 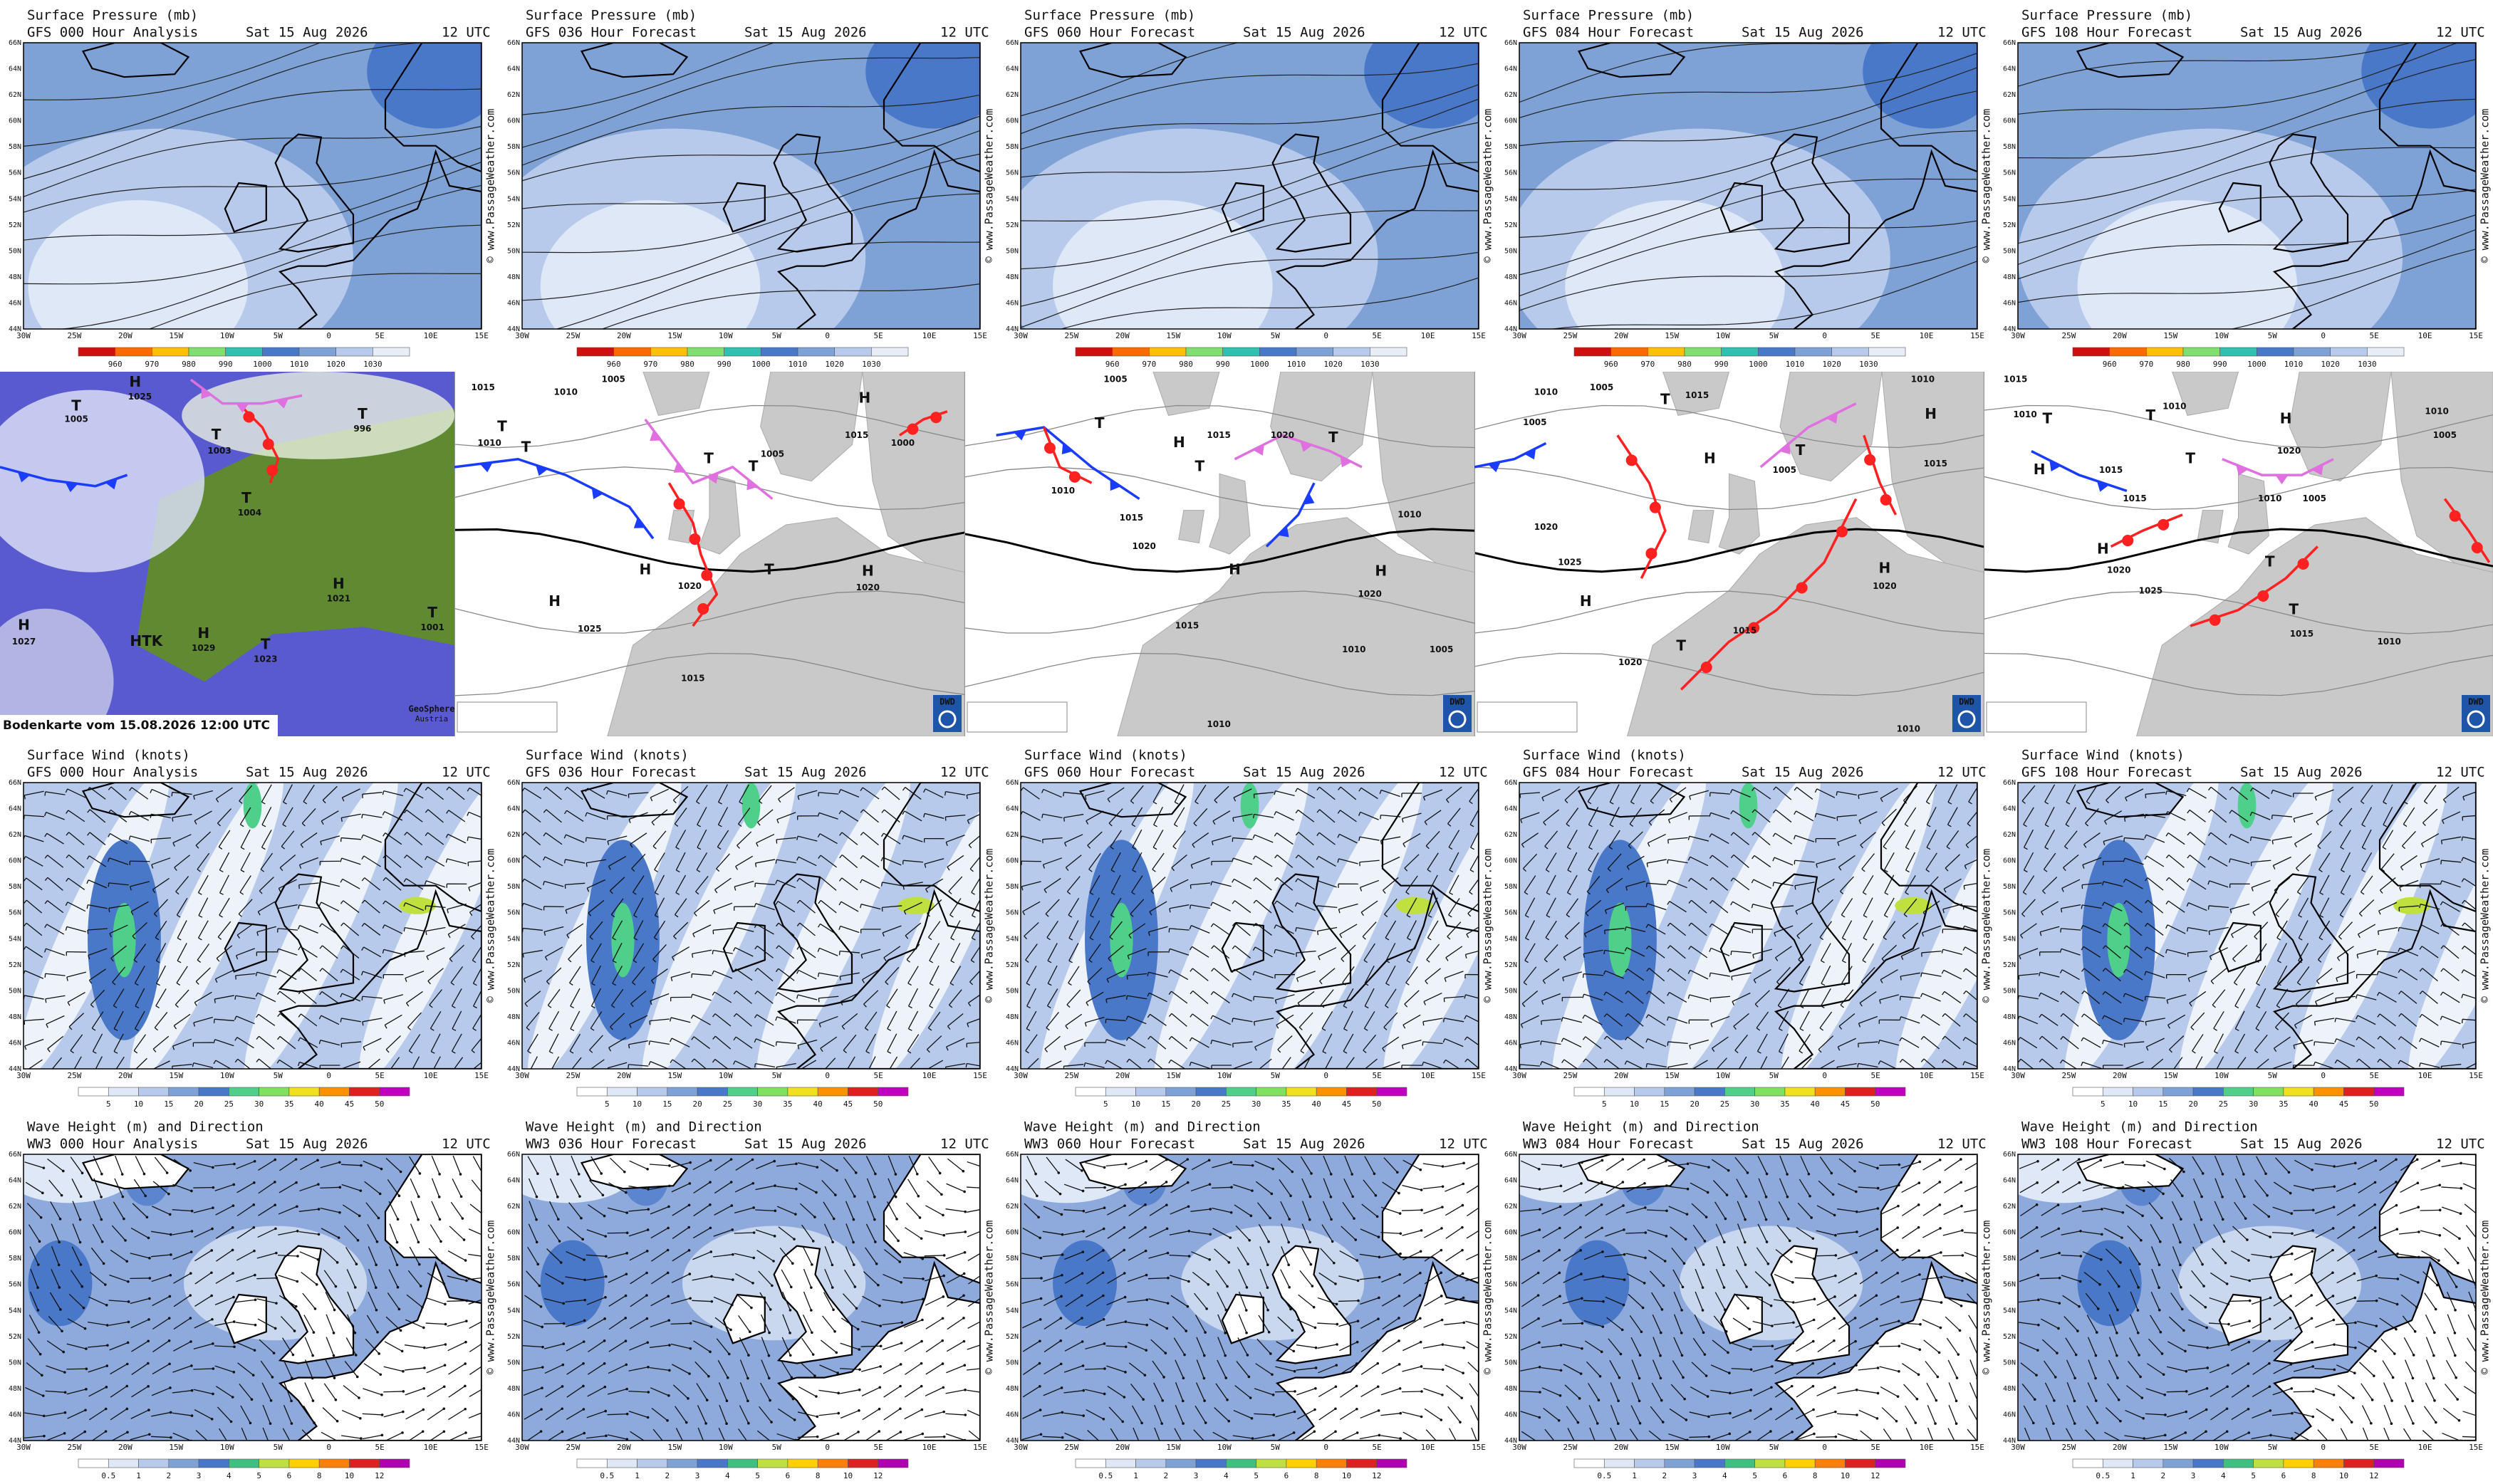 I want to click on map-body, so click(x=1748, y=186).